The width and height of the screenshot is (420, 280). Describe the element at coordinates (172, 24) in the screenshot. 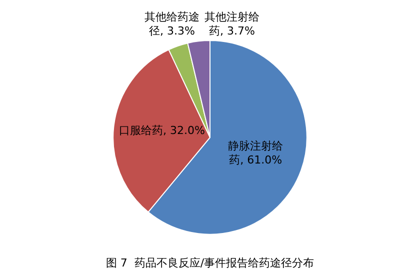

I see `slice-label: 其他给药途径, 3.3%` at that location.